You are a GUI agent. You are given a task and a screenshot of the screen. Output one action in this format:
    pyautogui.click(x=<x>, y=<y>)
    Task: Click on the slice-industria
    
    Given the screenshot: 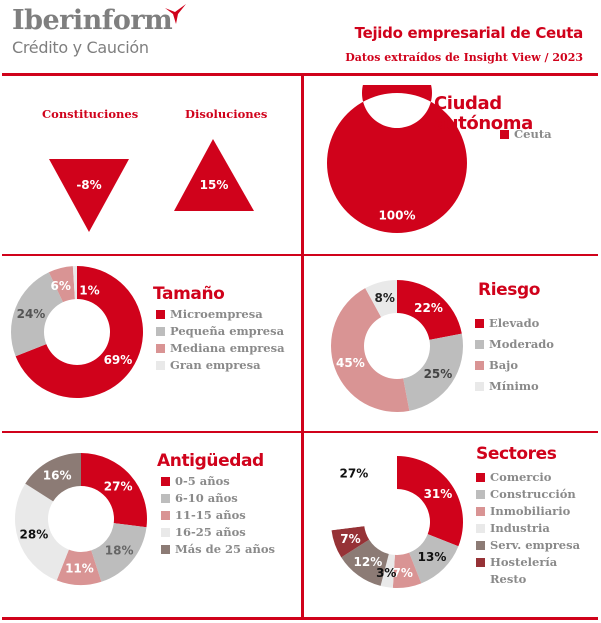 What is the action you would take?
    pyautogui.click(x=387, y=570)
    